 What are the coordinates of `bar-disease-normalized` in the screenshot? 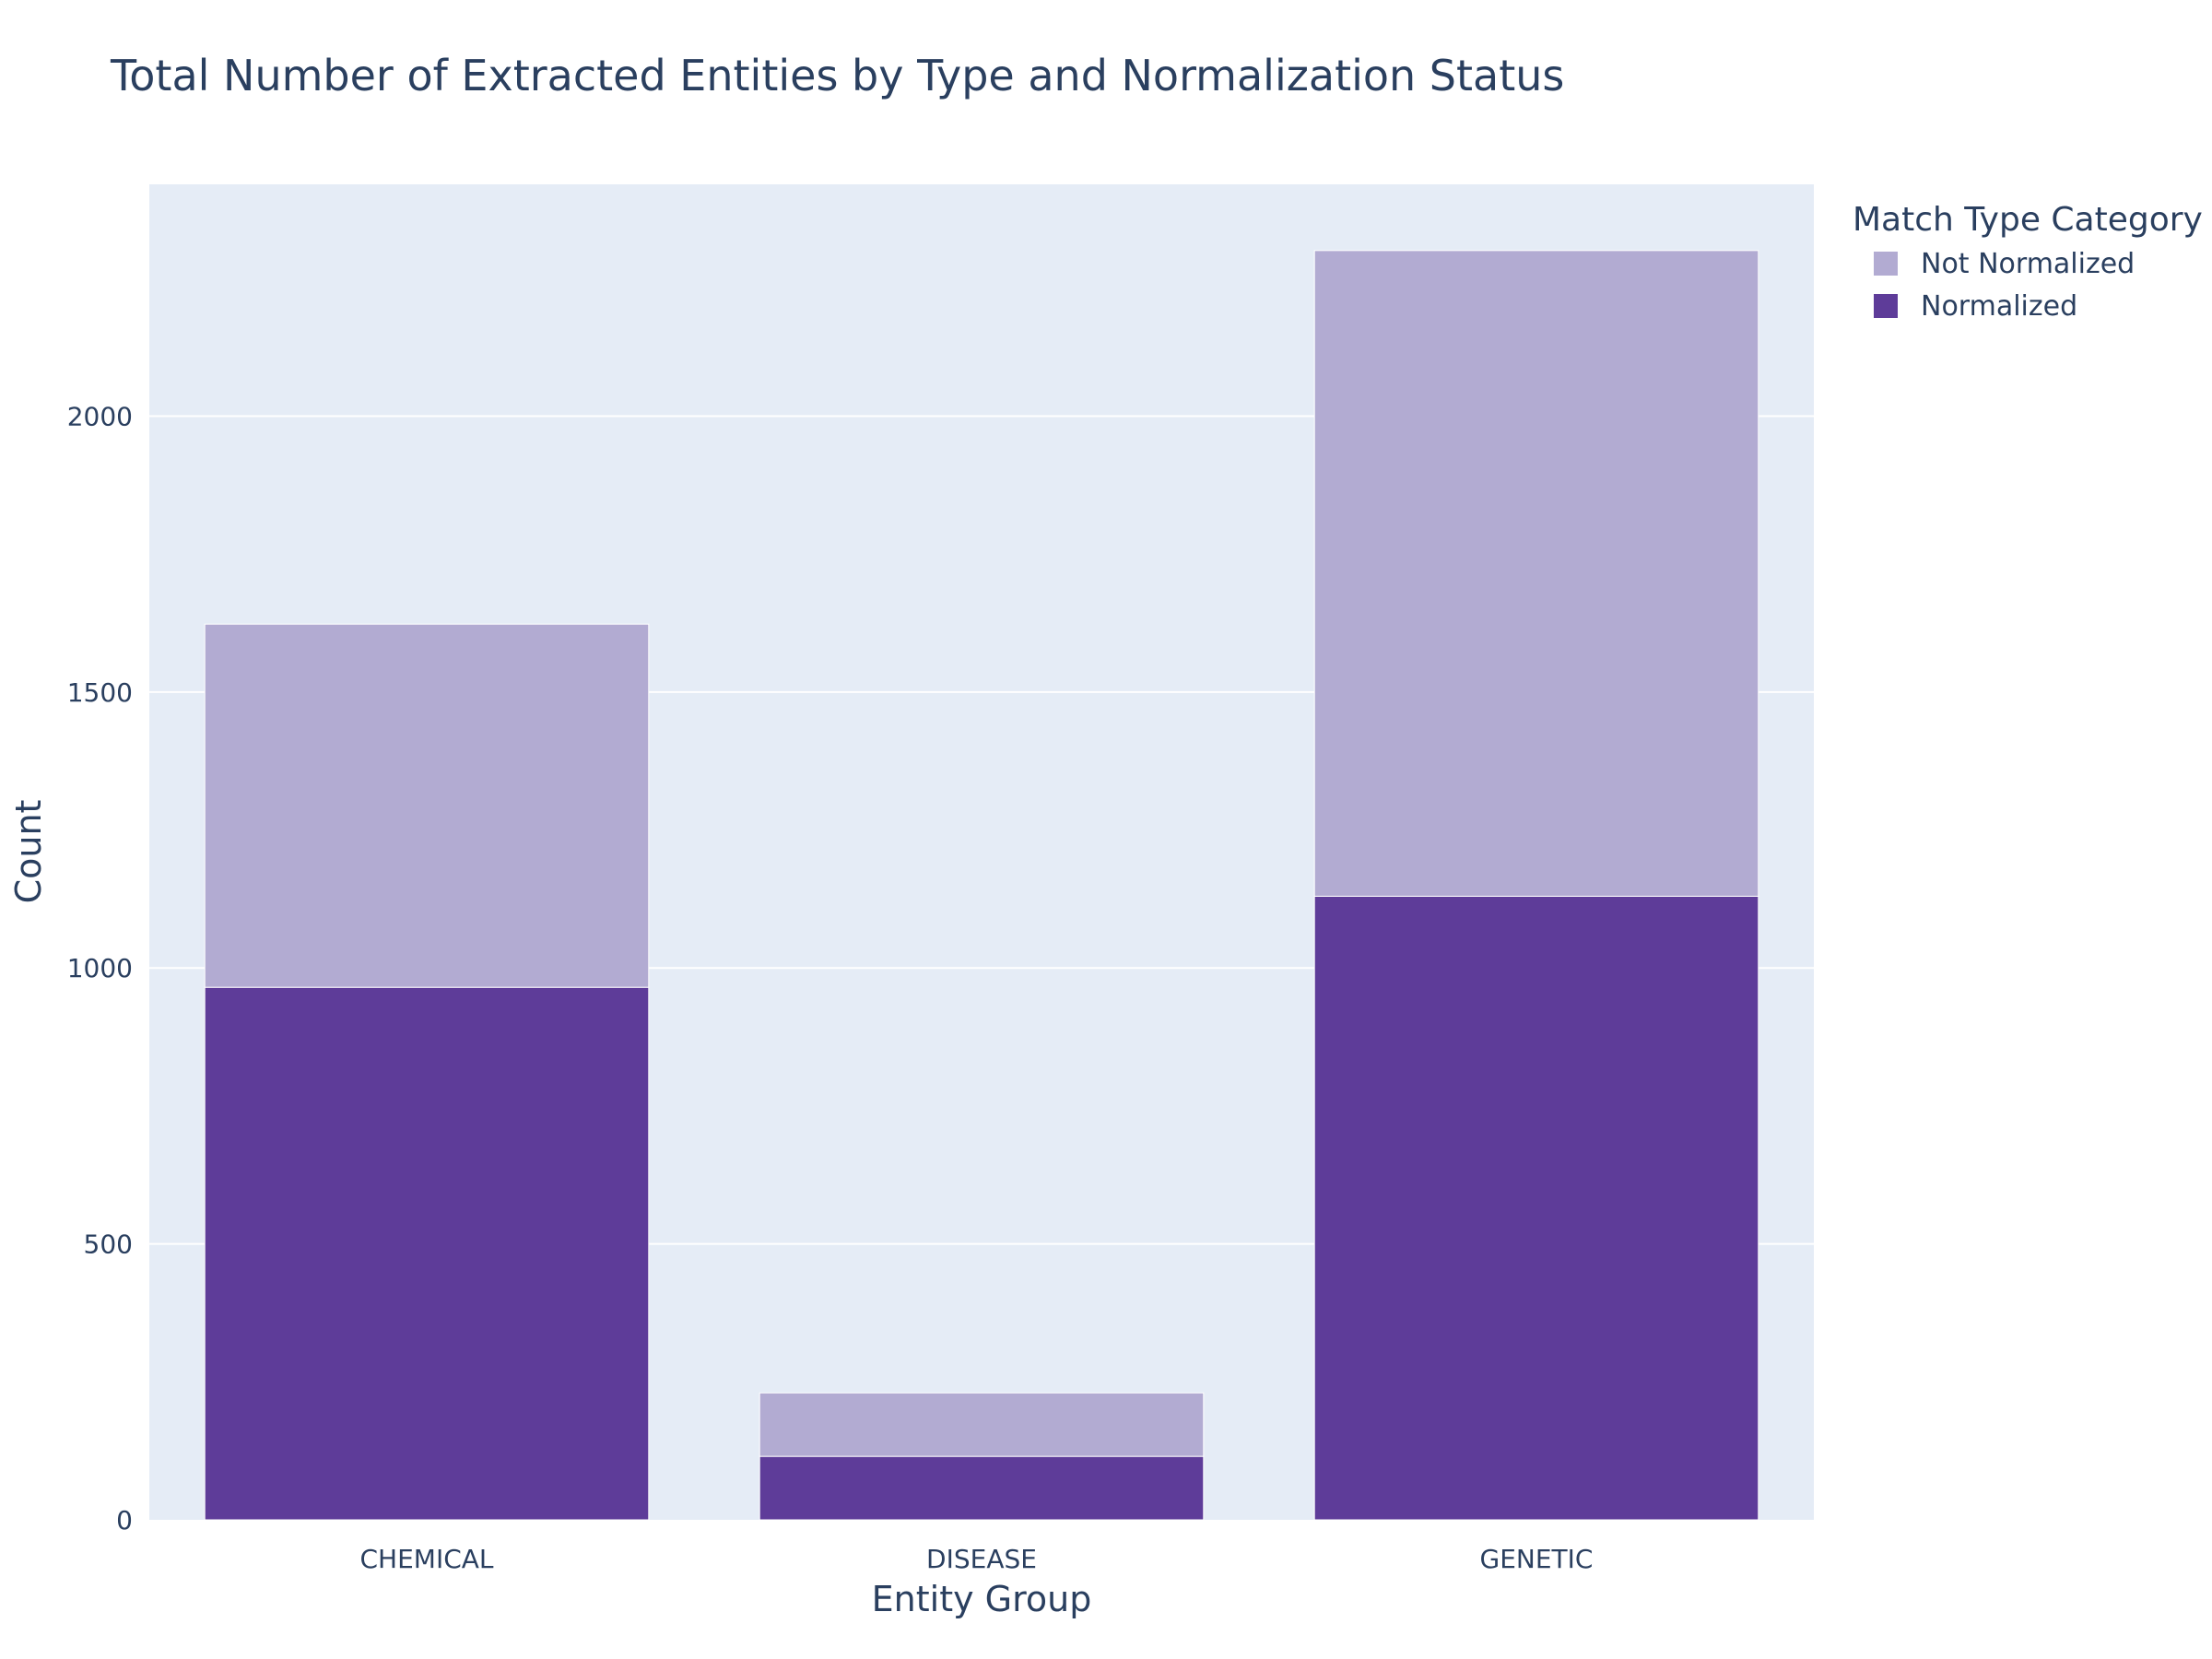 It's located at (982, 1488).